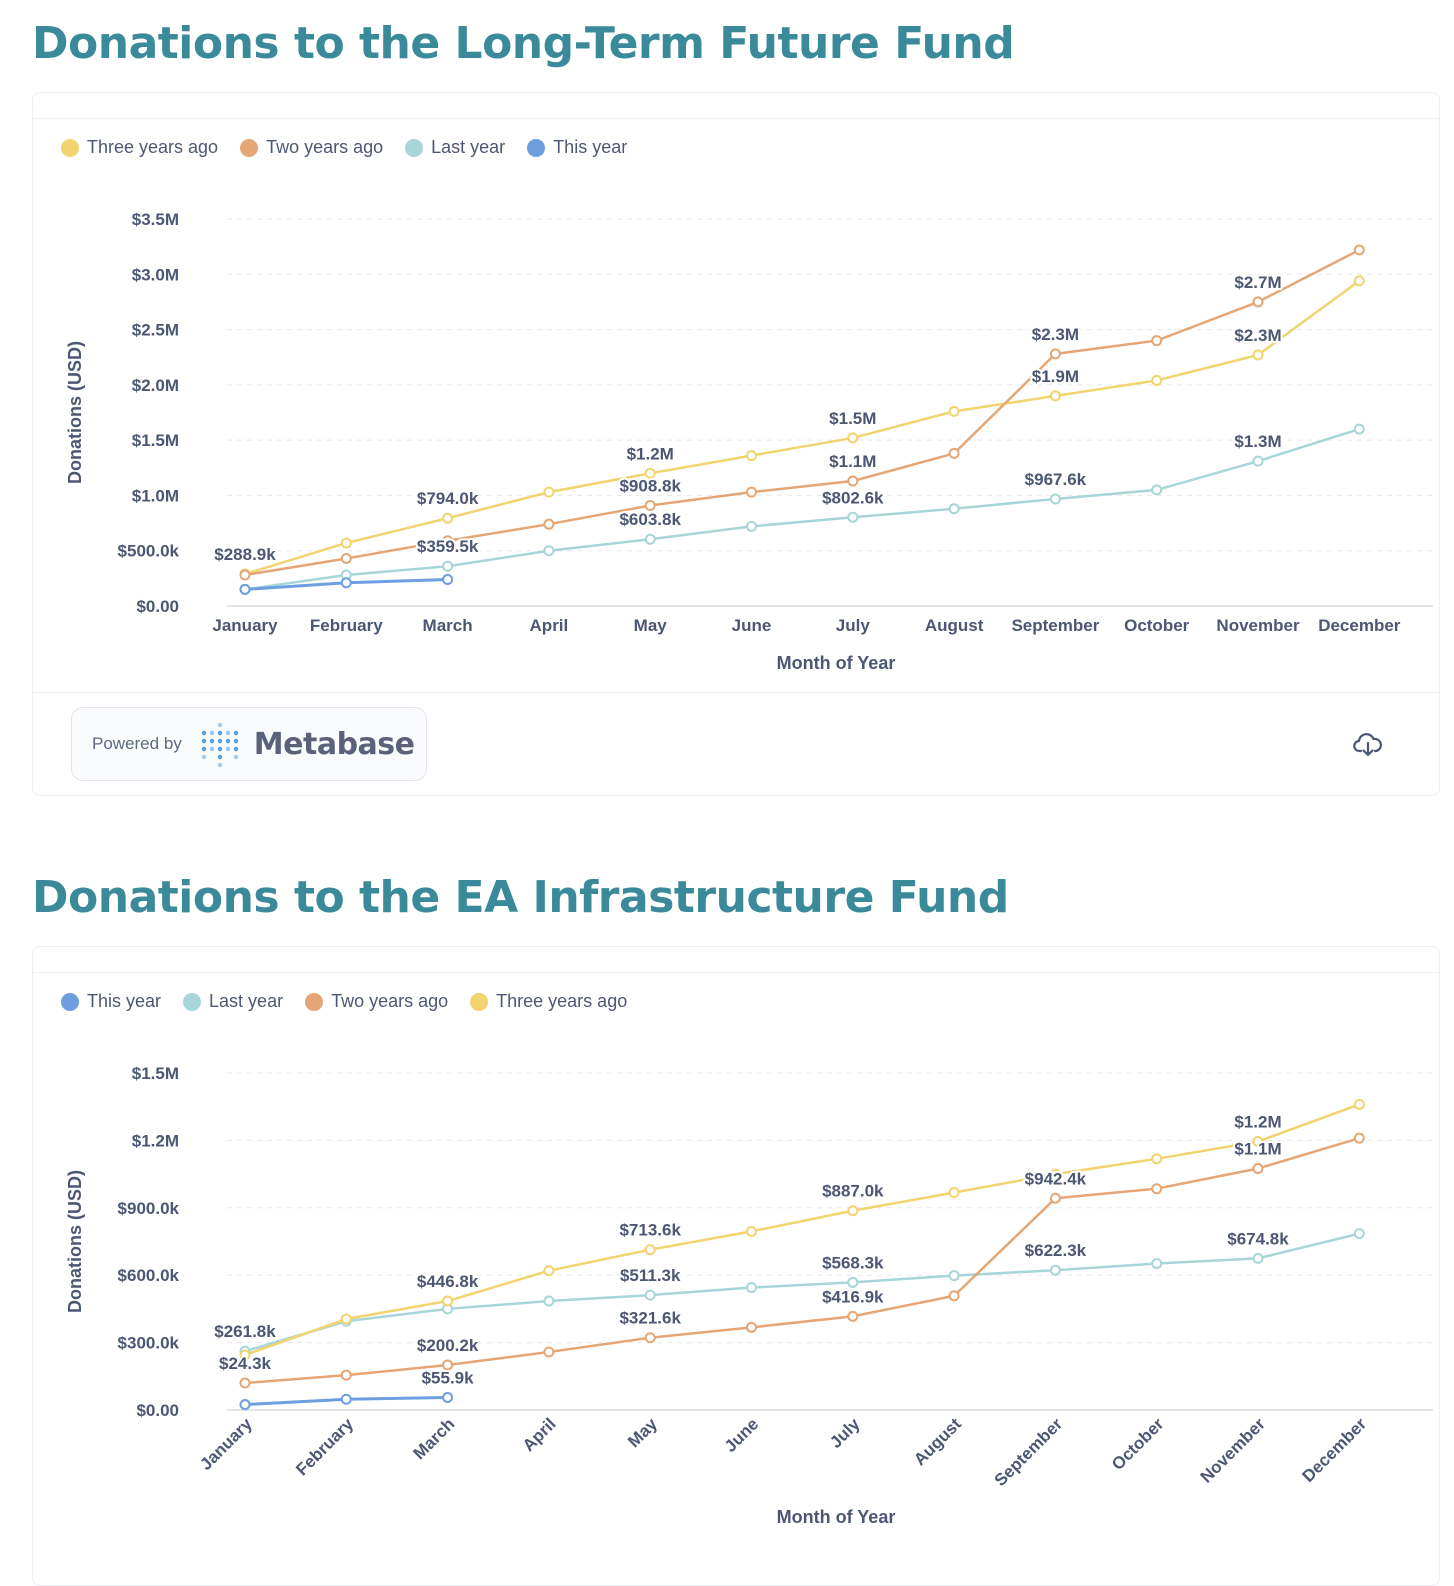 Image resolution: width=1454 pixels, height=1586 pixels. What do you see at coordinates (802, 1260) in the screenshot?
I see `series-line` at bounding box center [802, 1260].